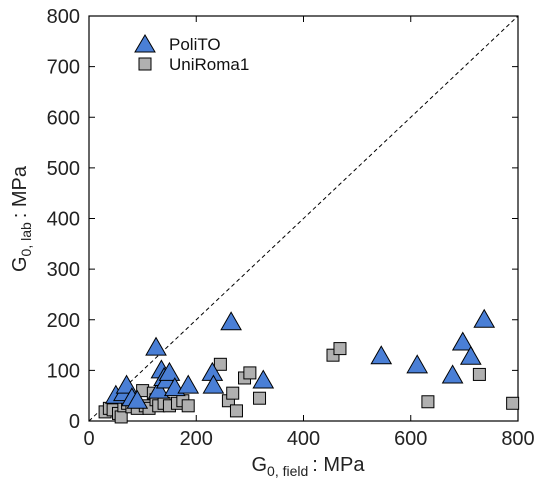 This screenshot has width=547, height=480. Describe the element at coordinates (209, 64) in the screenshot. I see `legend-label-uniroma1: UniRoma1` at that location.